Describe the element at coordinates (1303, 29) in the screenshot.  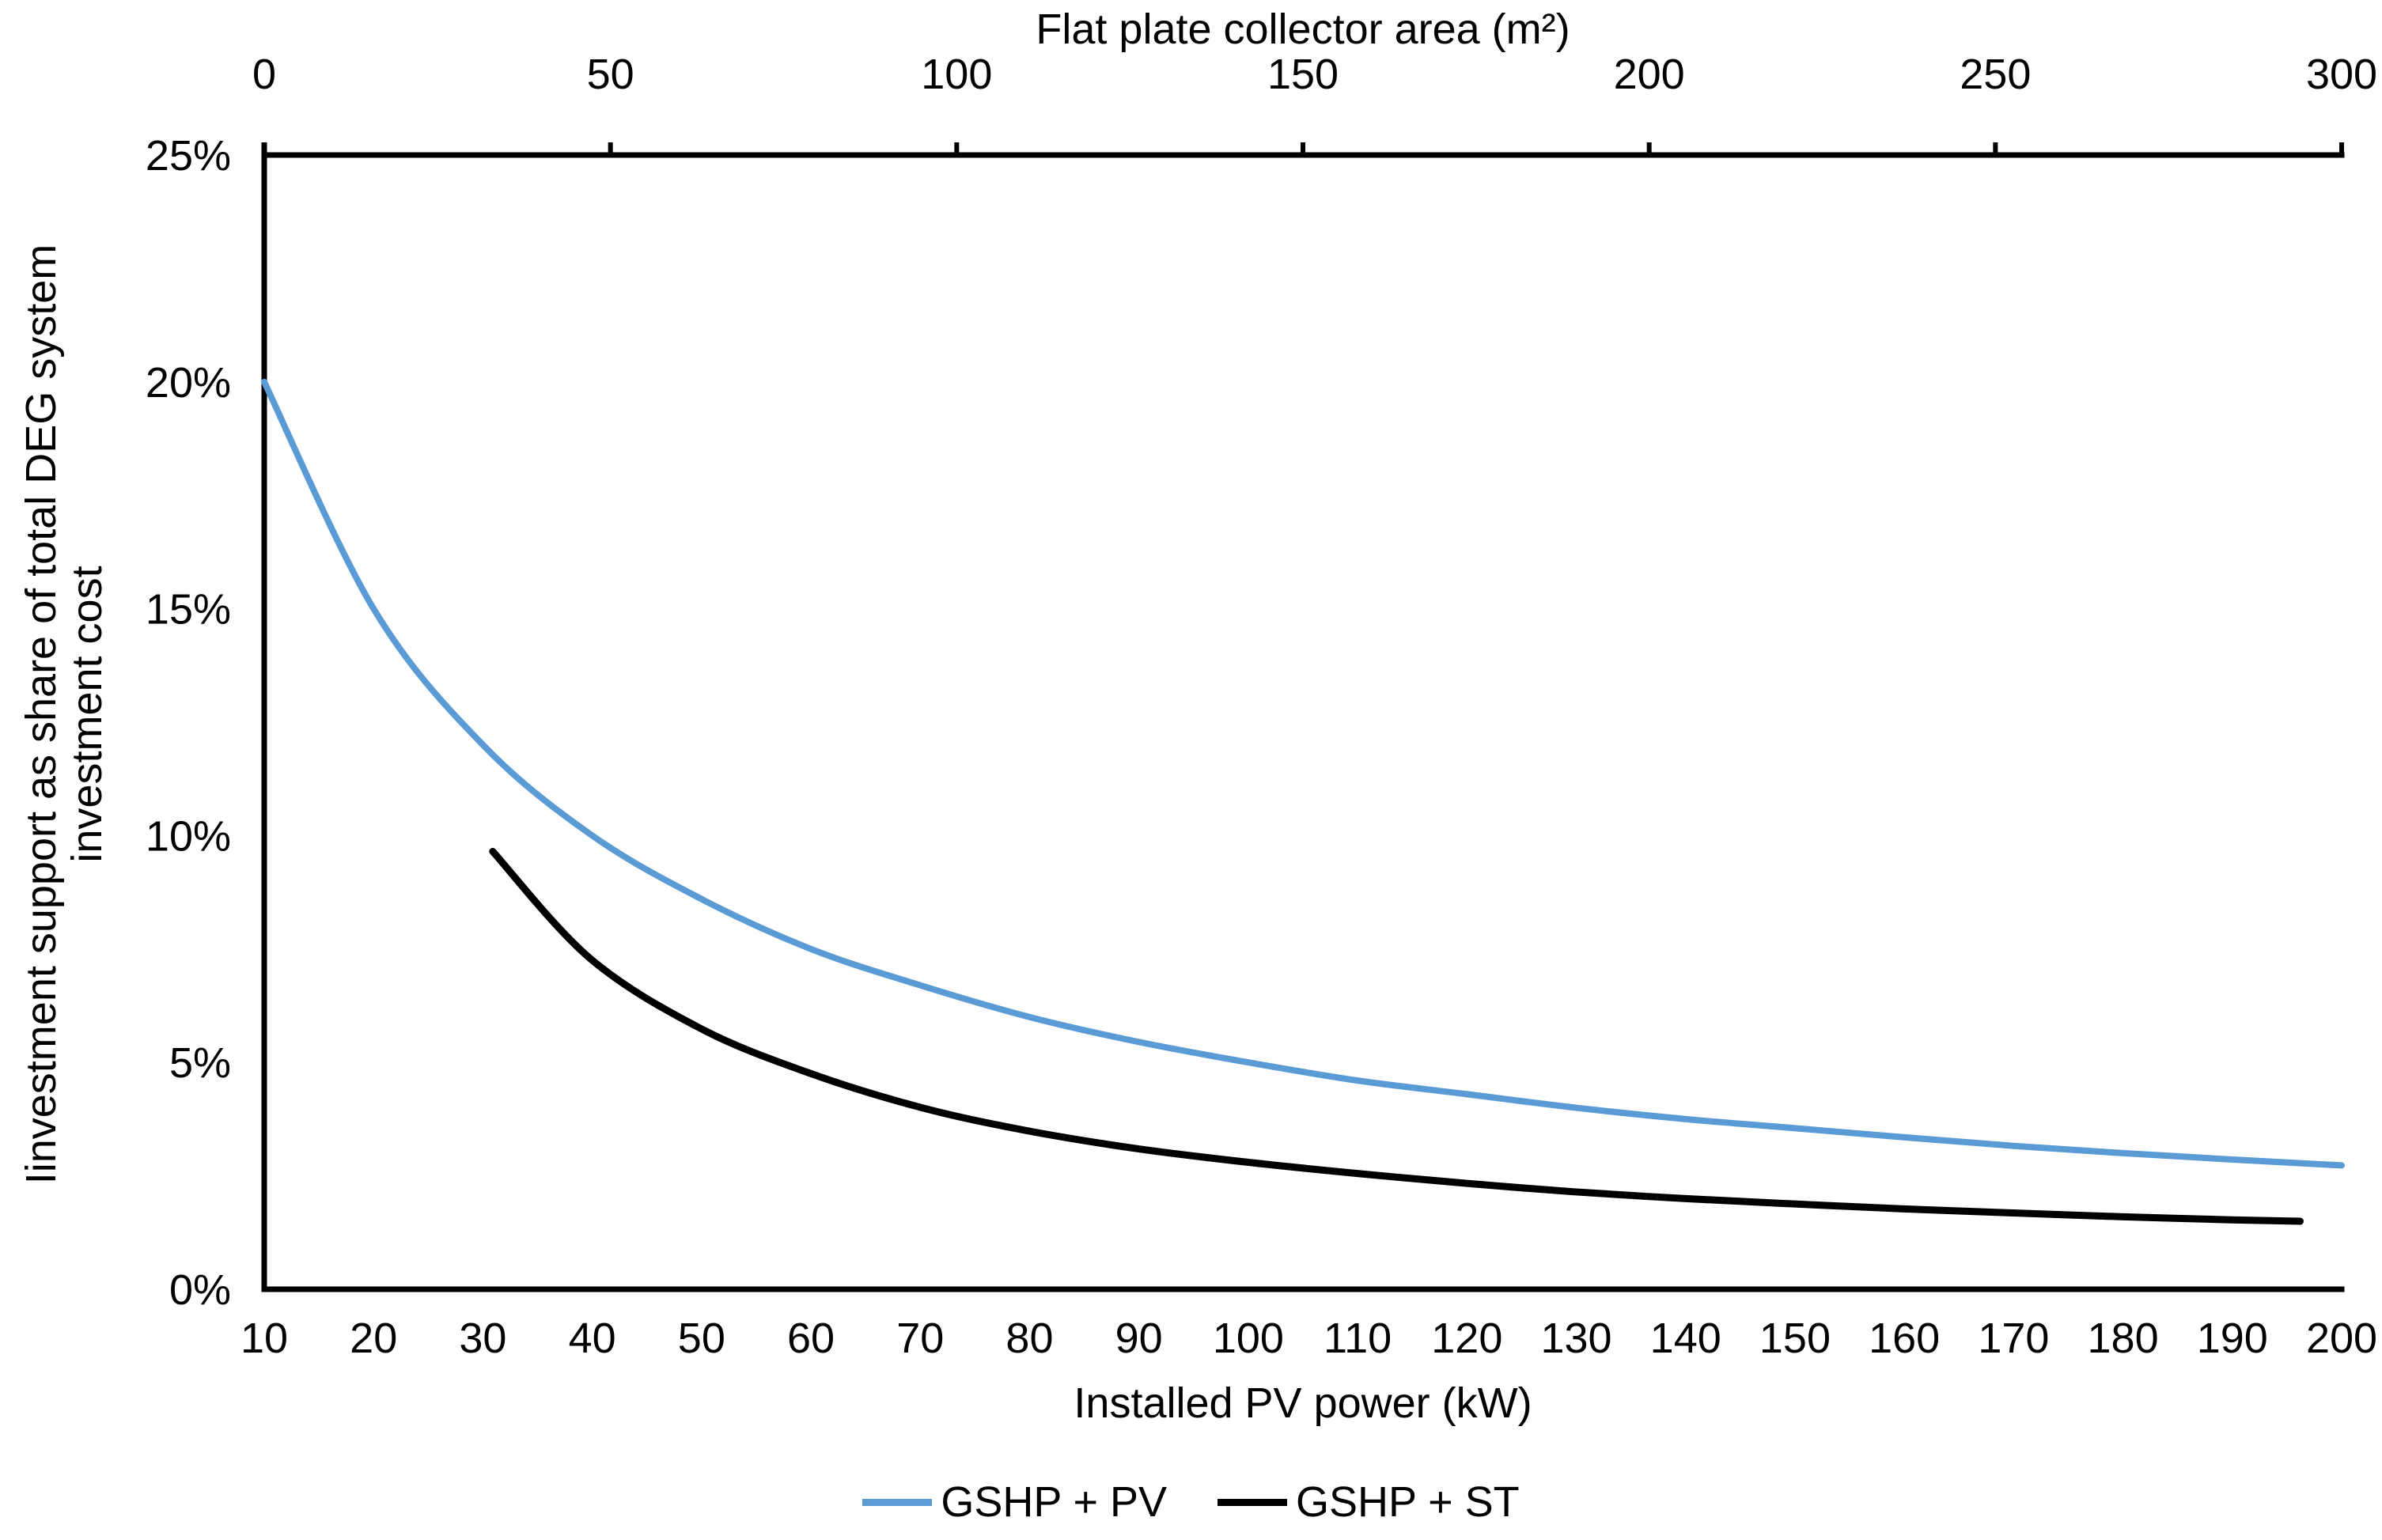
I see `top-axis-title: Flat plate collector area (m²)` at that location.